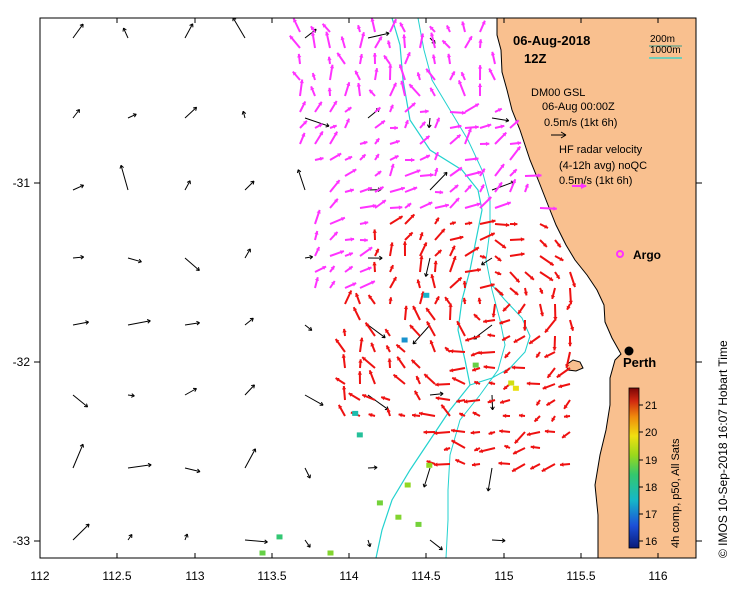 The width and height of the screenshot is (739, 592). I want to click on map-hour: 12Z, so click(535, 58).